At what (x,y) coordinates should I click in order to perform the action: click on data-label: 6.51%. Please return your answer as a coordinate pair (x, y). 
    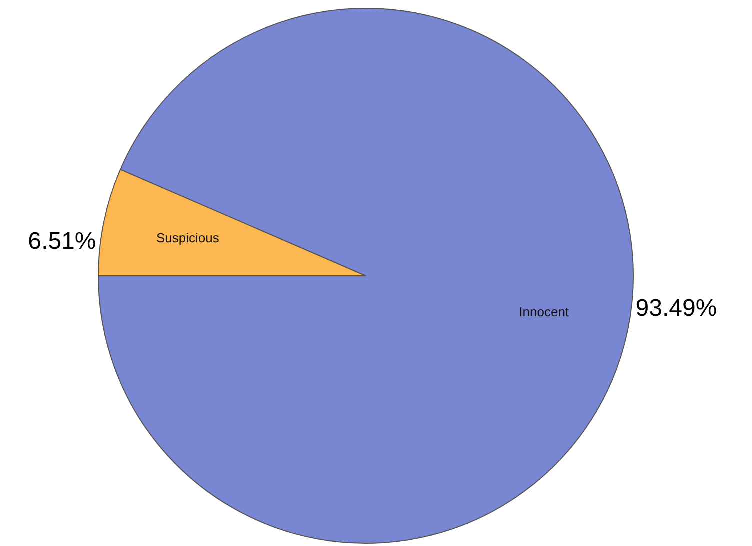
    Looking at the image, I should click on (62, 242).